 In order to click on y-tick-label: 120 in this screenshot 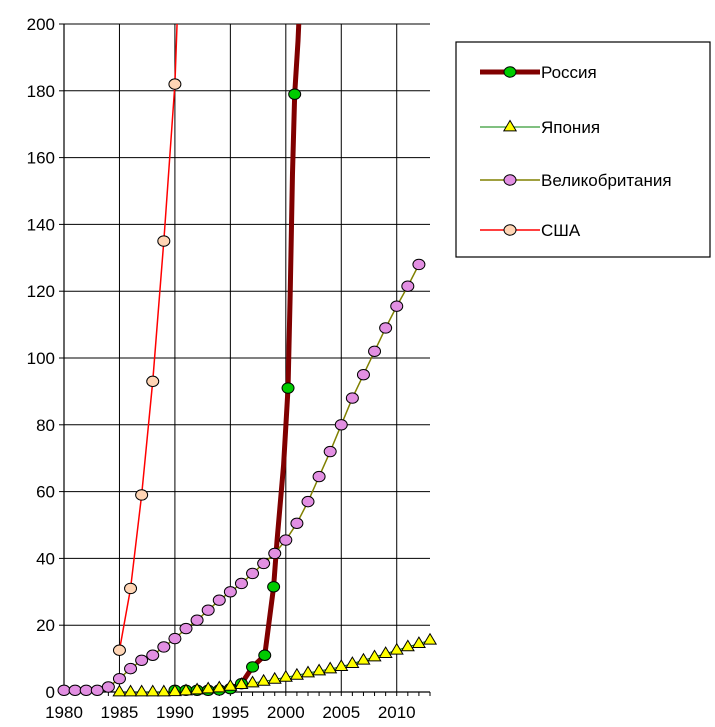, I will do `click(41, 291)`.